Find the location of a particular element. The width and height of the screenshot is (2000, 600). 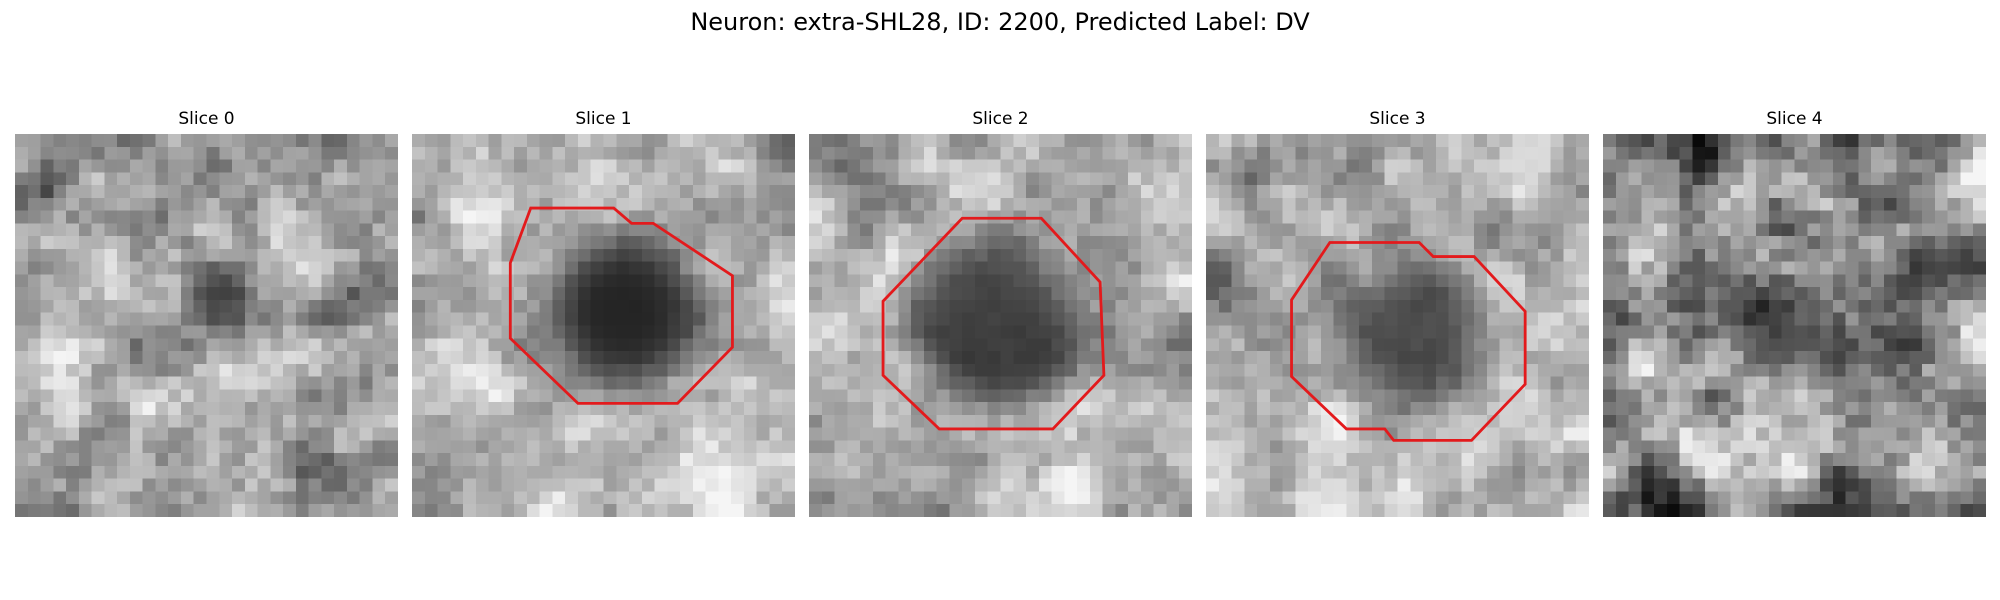

slice-panel-1: Slice 1 is located at coordinates (603, 313).